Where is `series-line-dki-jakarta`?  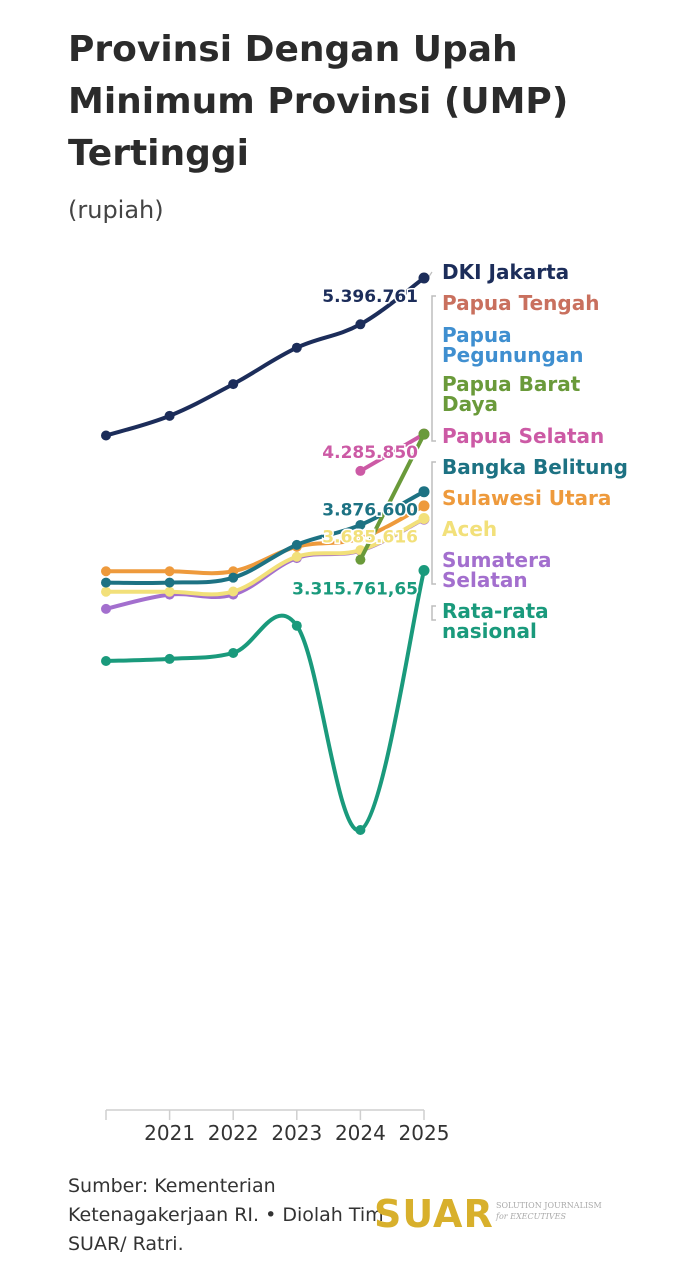 series-line-dki-jakarta is located at coordinates (265, 357).